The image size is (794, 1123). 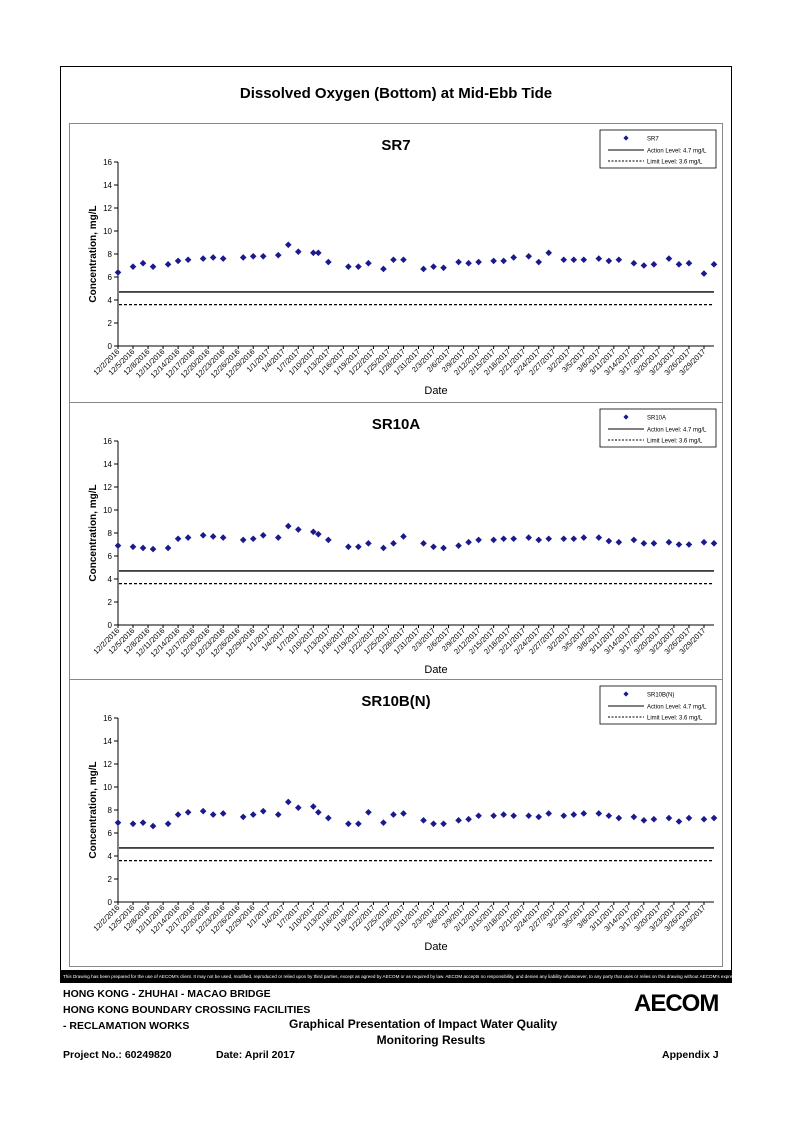 What do you see at coordinates (107, 162) in the screenshot?
I see `y-tick-label: 16` at bounding box center [107, 162].